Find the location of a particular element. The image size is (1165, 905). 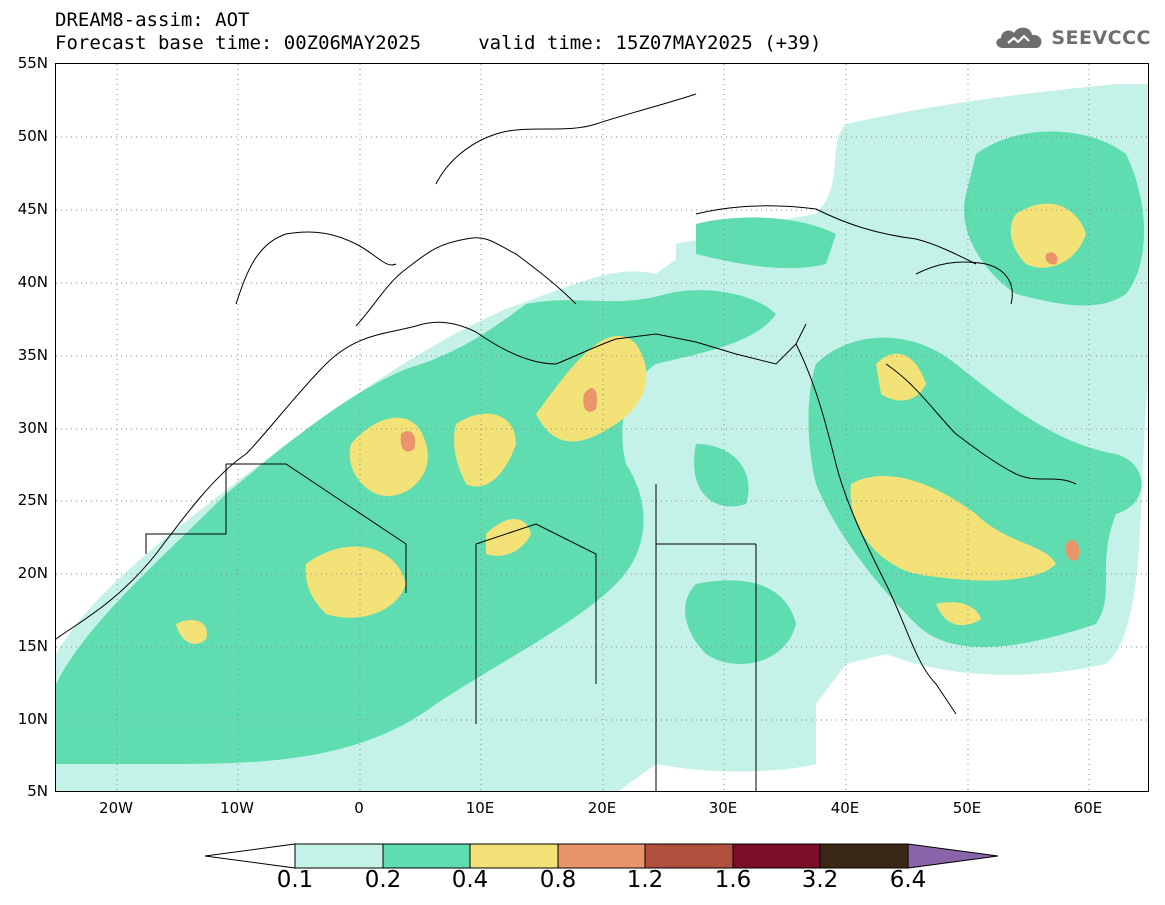

lat-label: 55N is located at coordinates (32, 63).